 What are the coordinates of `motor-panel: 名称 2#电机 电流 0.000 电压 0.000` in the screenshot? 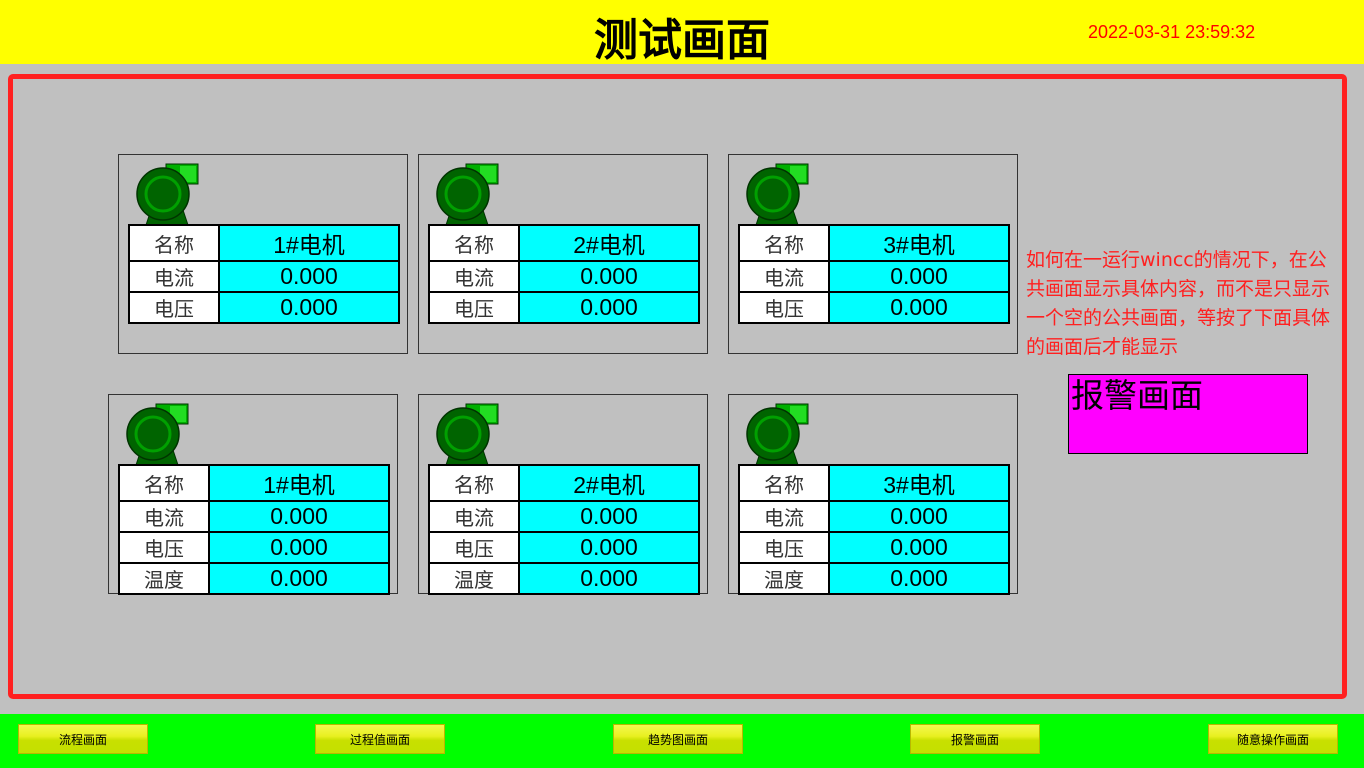 It's located at (563, 254).